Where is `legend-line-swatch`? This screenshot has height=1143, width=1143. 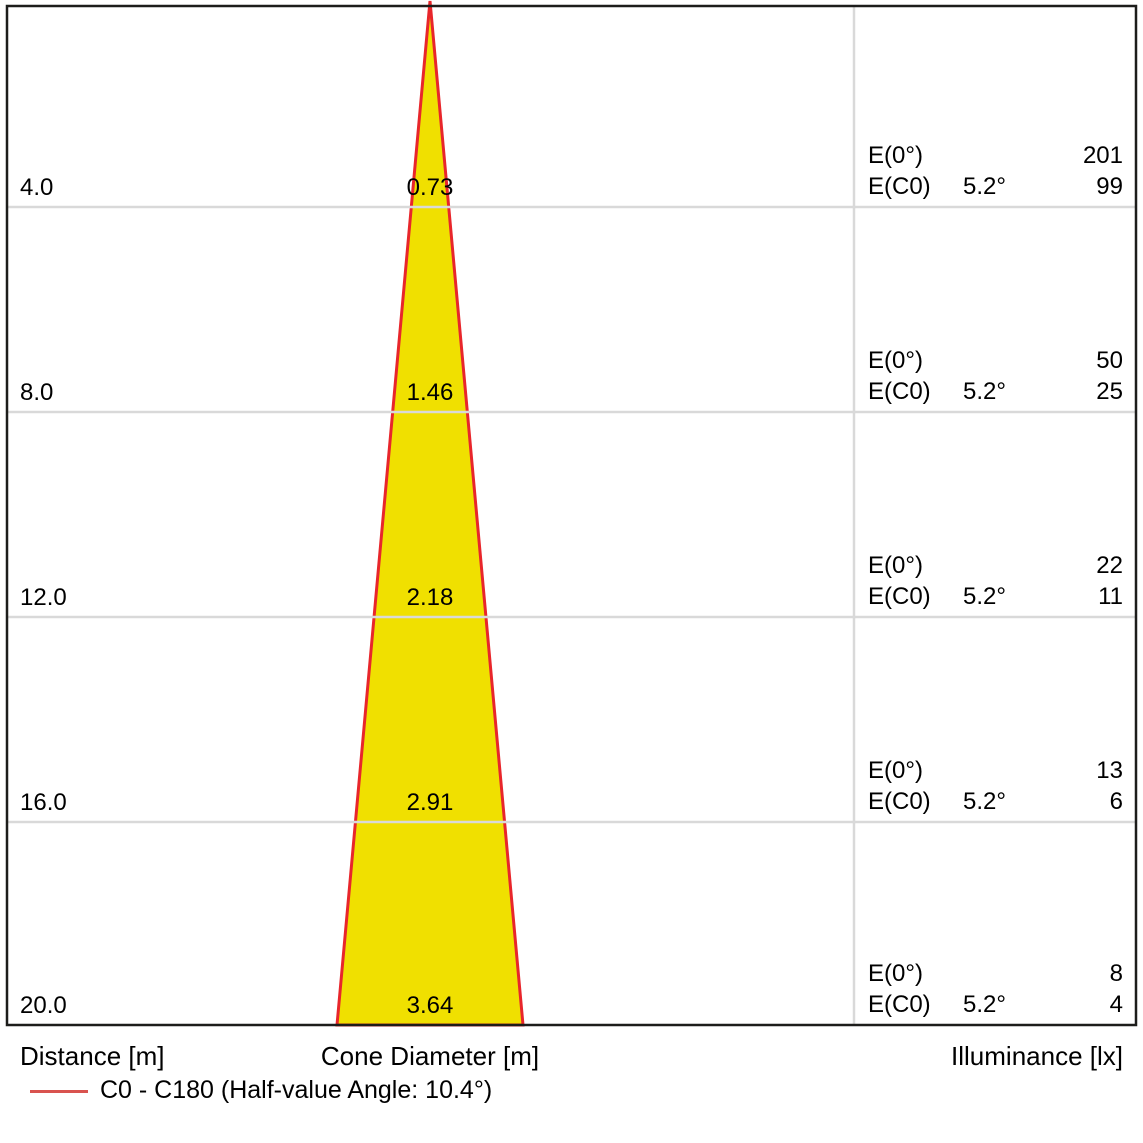 legend-line-swatch is located at coordinates (59, 1091).